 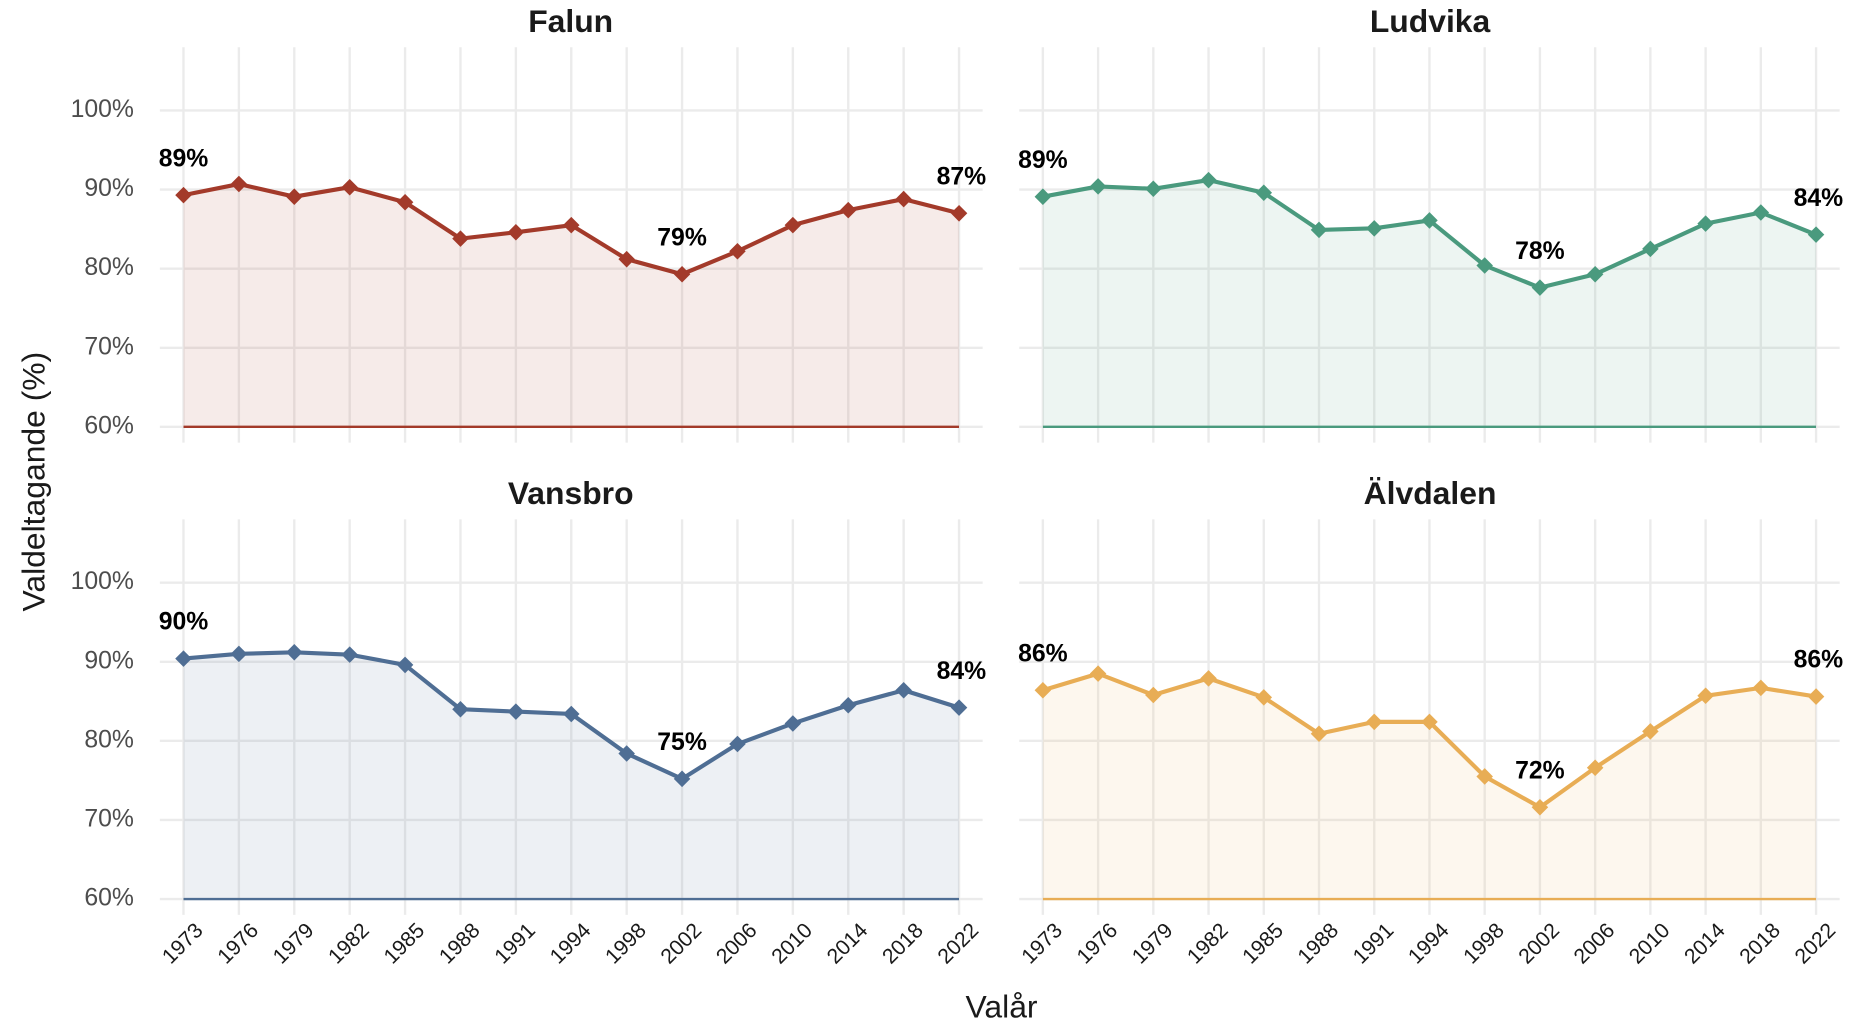 What do you see at coordinates (682, 742) in the screenshot?
I see `data-label: 75%` at bounding box center [682, 742].